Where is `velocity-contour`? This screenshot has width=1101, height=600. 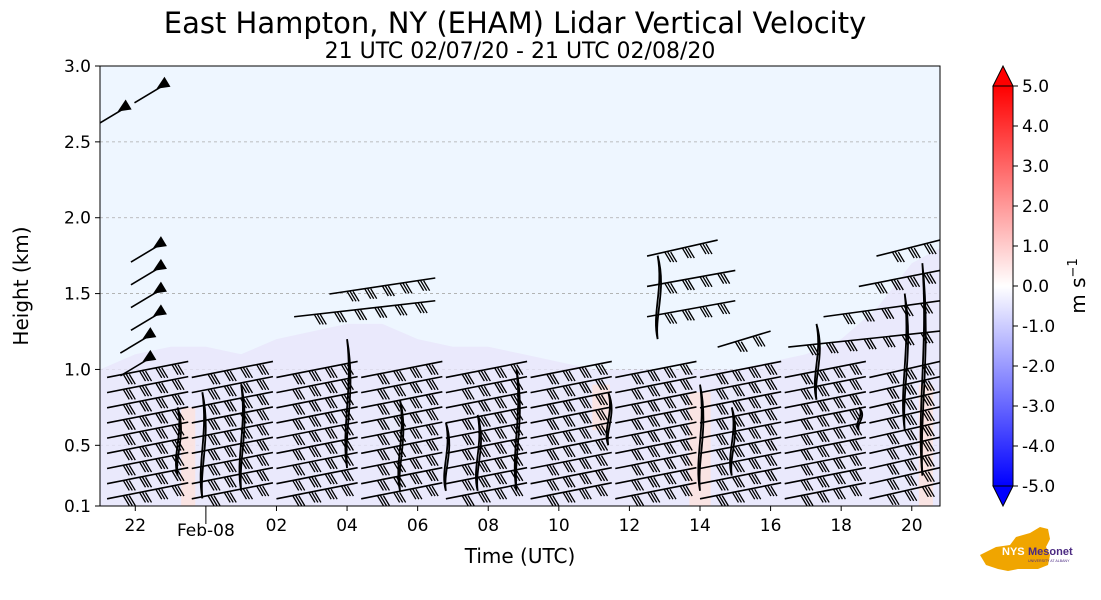 velocity-contour is located at coordinates (478, 453).